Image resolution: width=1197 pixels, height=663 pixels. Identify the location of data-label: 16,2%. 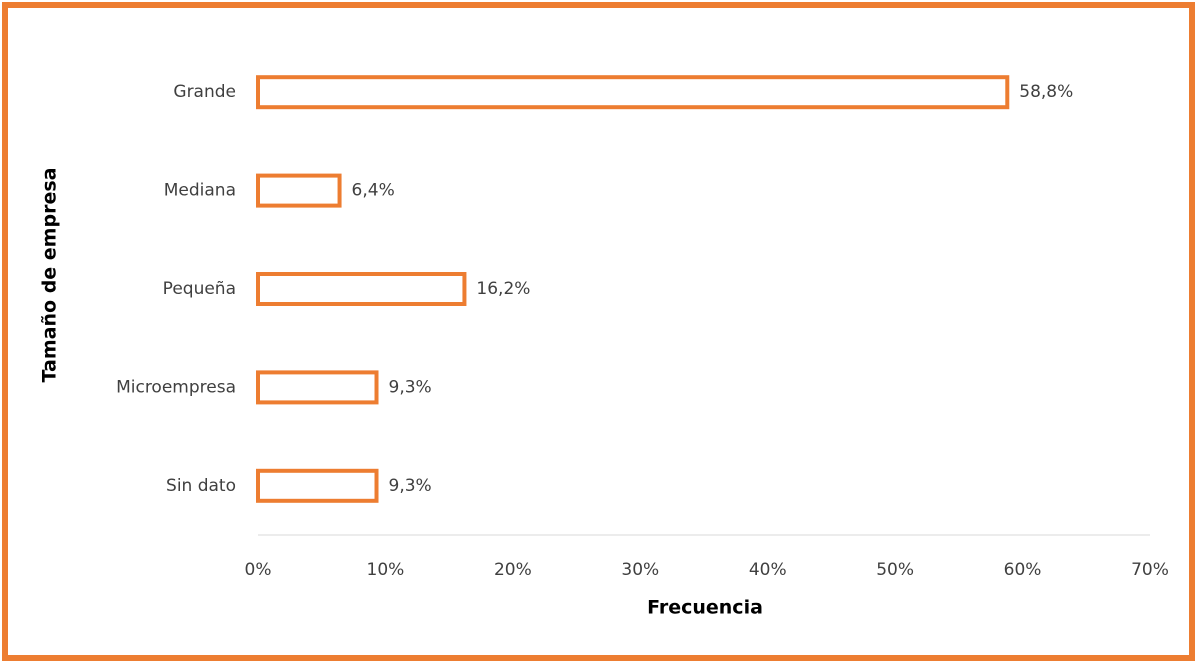
(503, 289).